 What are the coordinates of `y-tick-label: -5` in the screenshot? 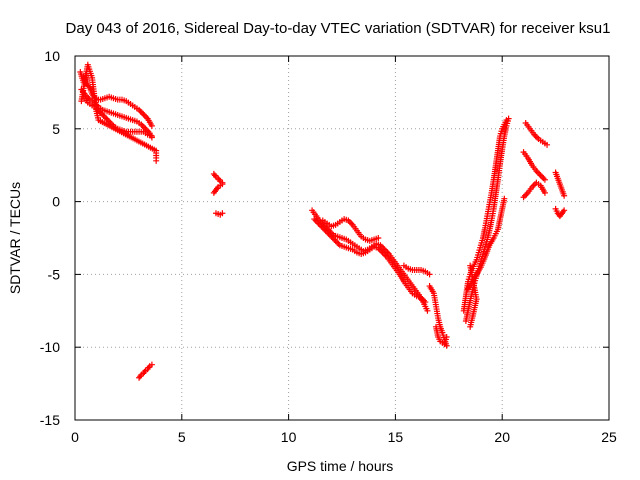 It's located at (54, 274).